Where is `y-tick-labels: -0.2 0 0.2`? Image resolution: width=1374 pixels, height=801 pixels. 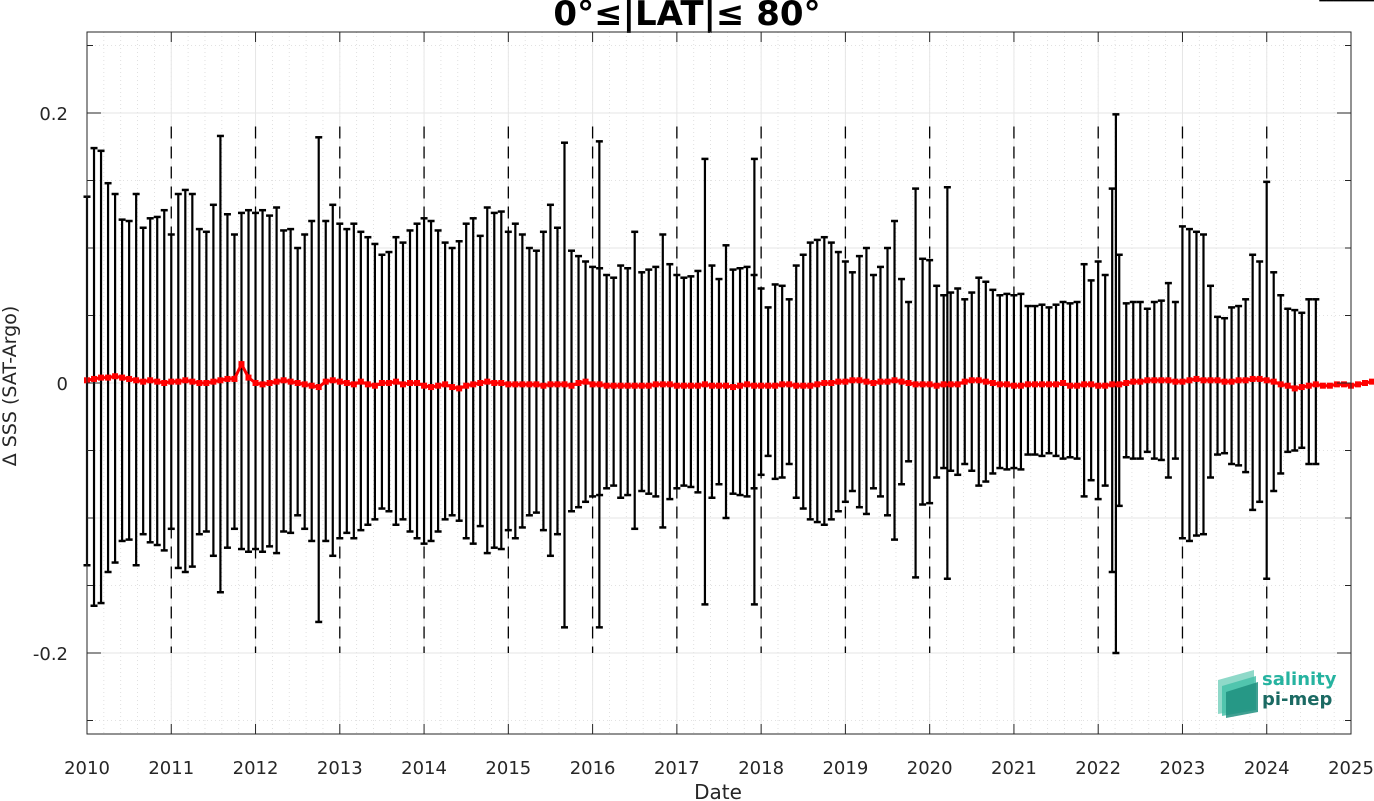 y-tick-labels: -0.2 0 0.2 is located at coordinates (50, 384).